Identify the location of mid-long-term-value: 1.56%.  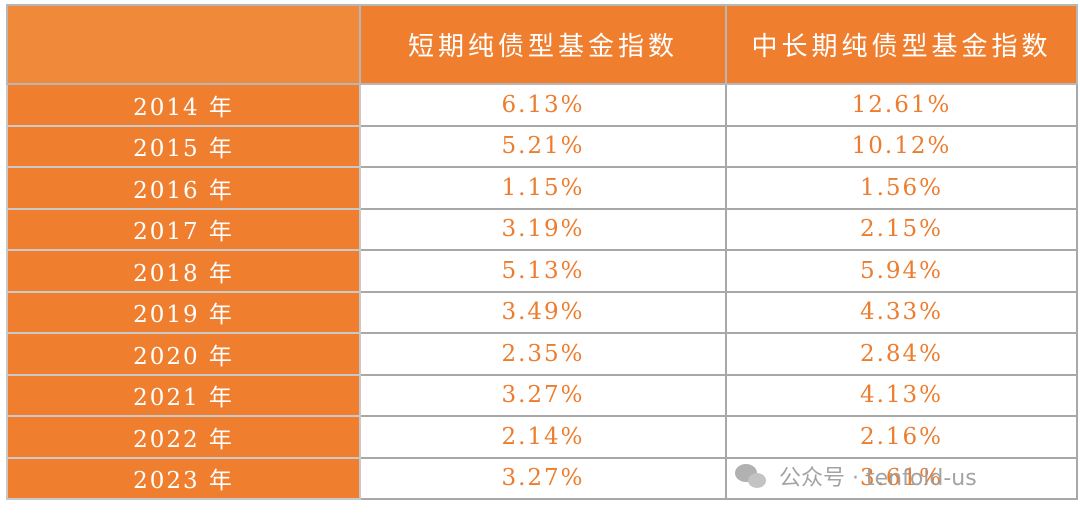
(901, 188).